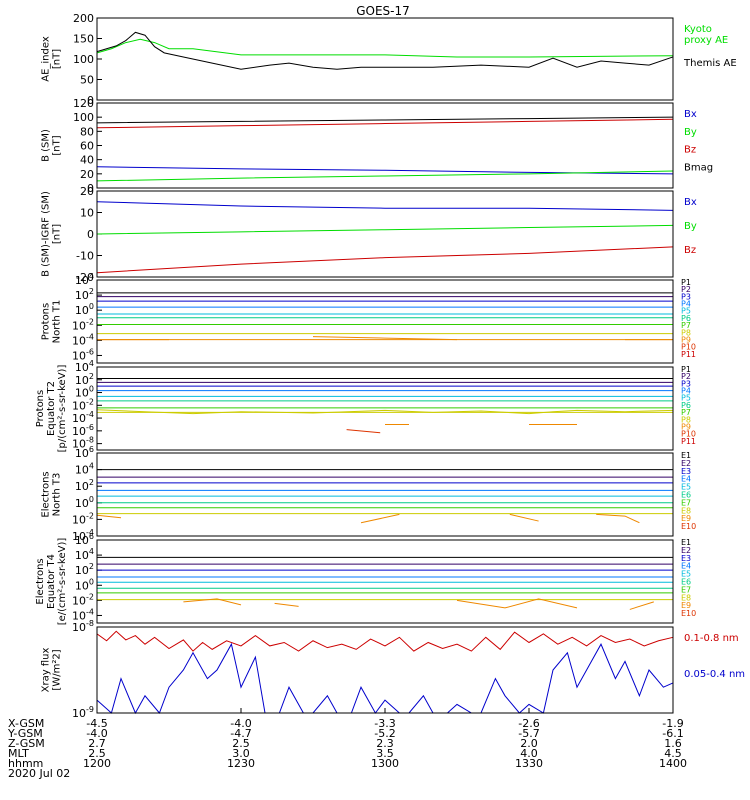  I want to click on legend-E5: E5, so click(686, 487).